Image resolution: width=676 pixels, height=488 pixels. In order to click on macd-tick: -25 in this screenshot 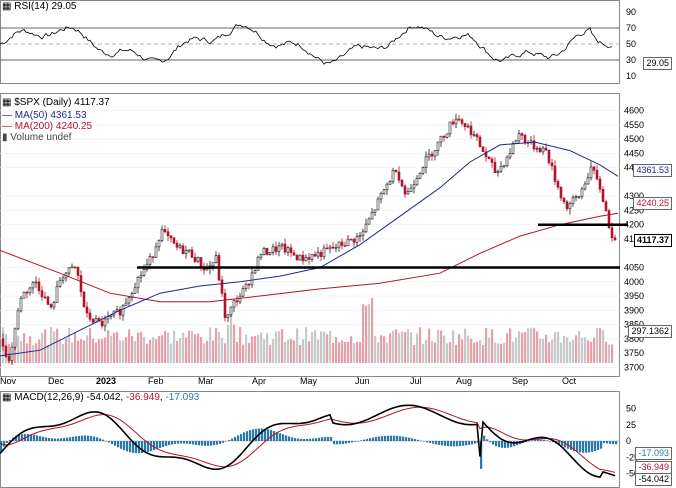, I will do `click(632, 457)`.